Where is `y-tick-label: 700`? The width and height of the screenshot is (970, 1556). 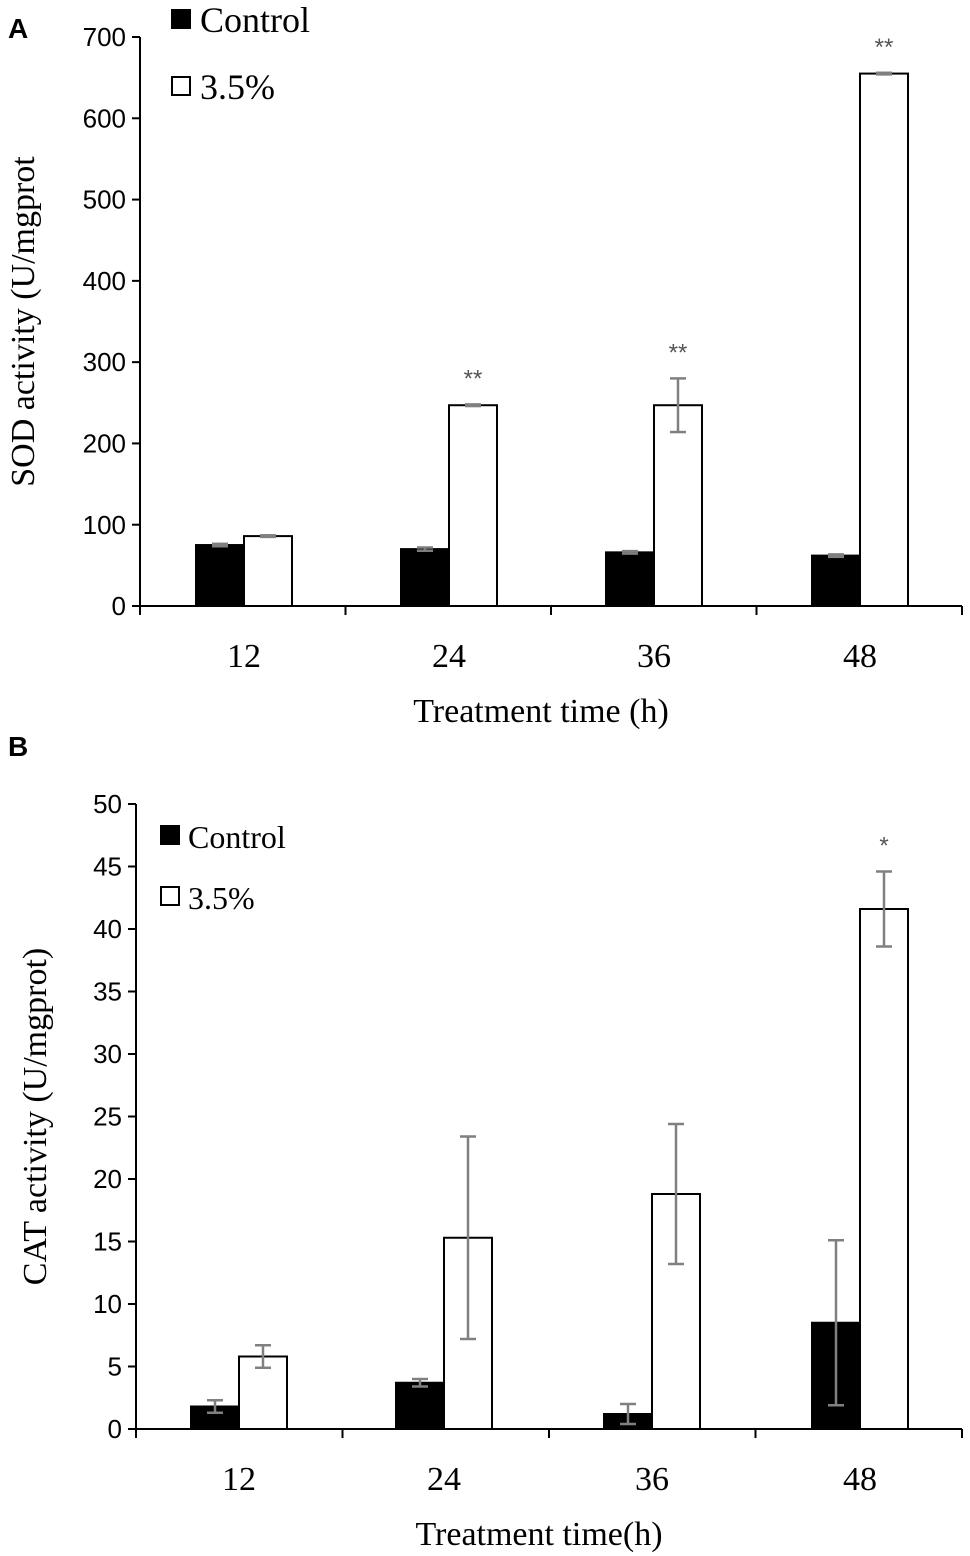
y-tick-label: 700 is located at coordinates (104, 37).